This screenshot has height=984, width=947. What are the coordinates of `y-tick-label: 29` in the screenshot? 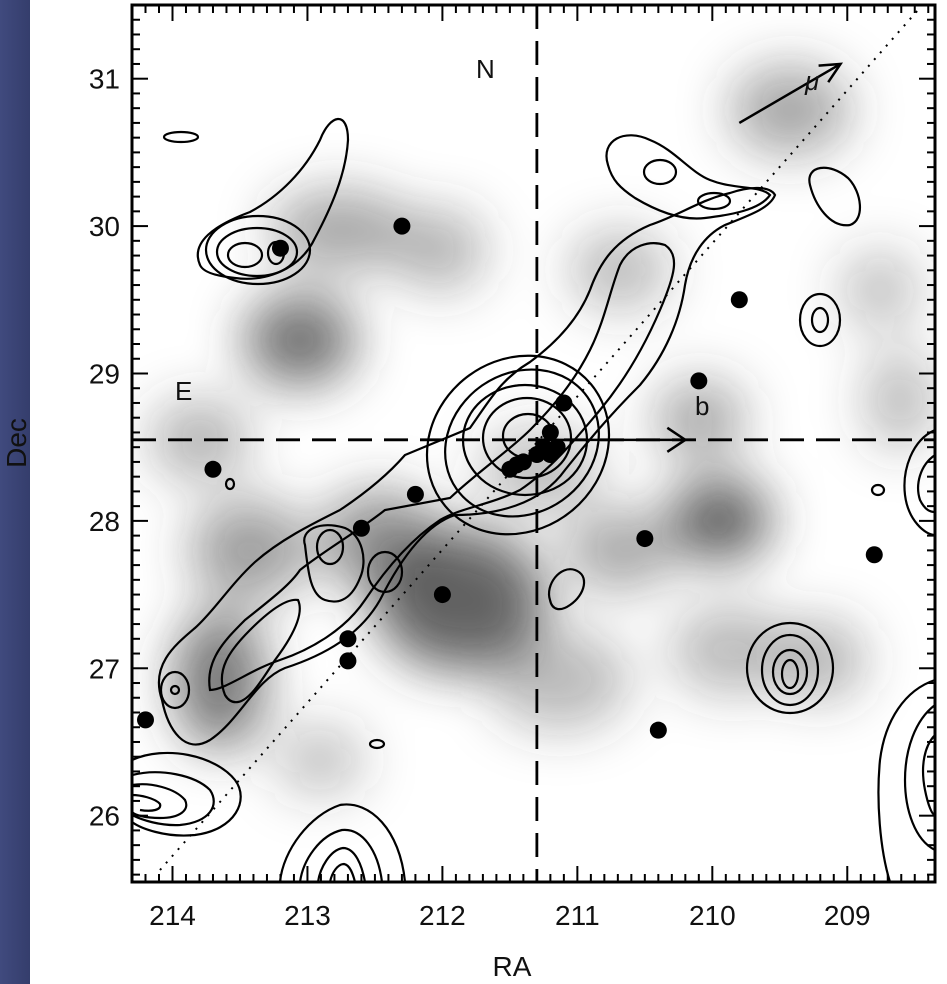 It's located at (104, 373).